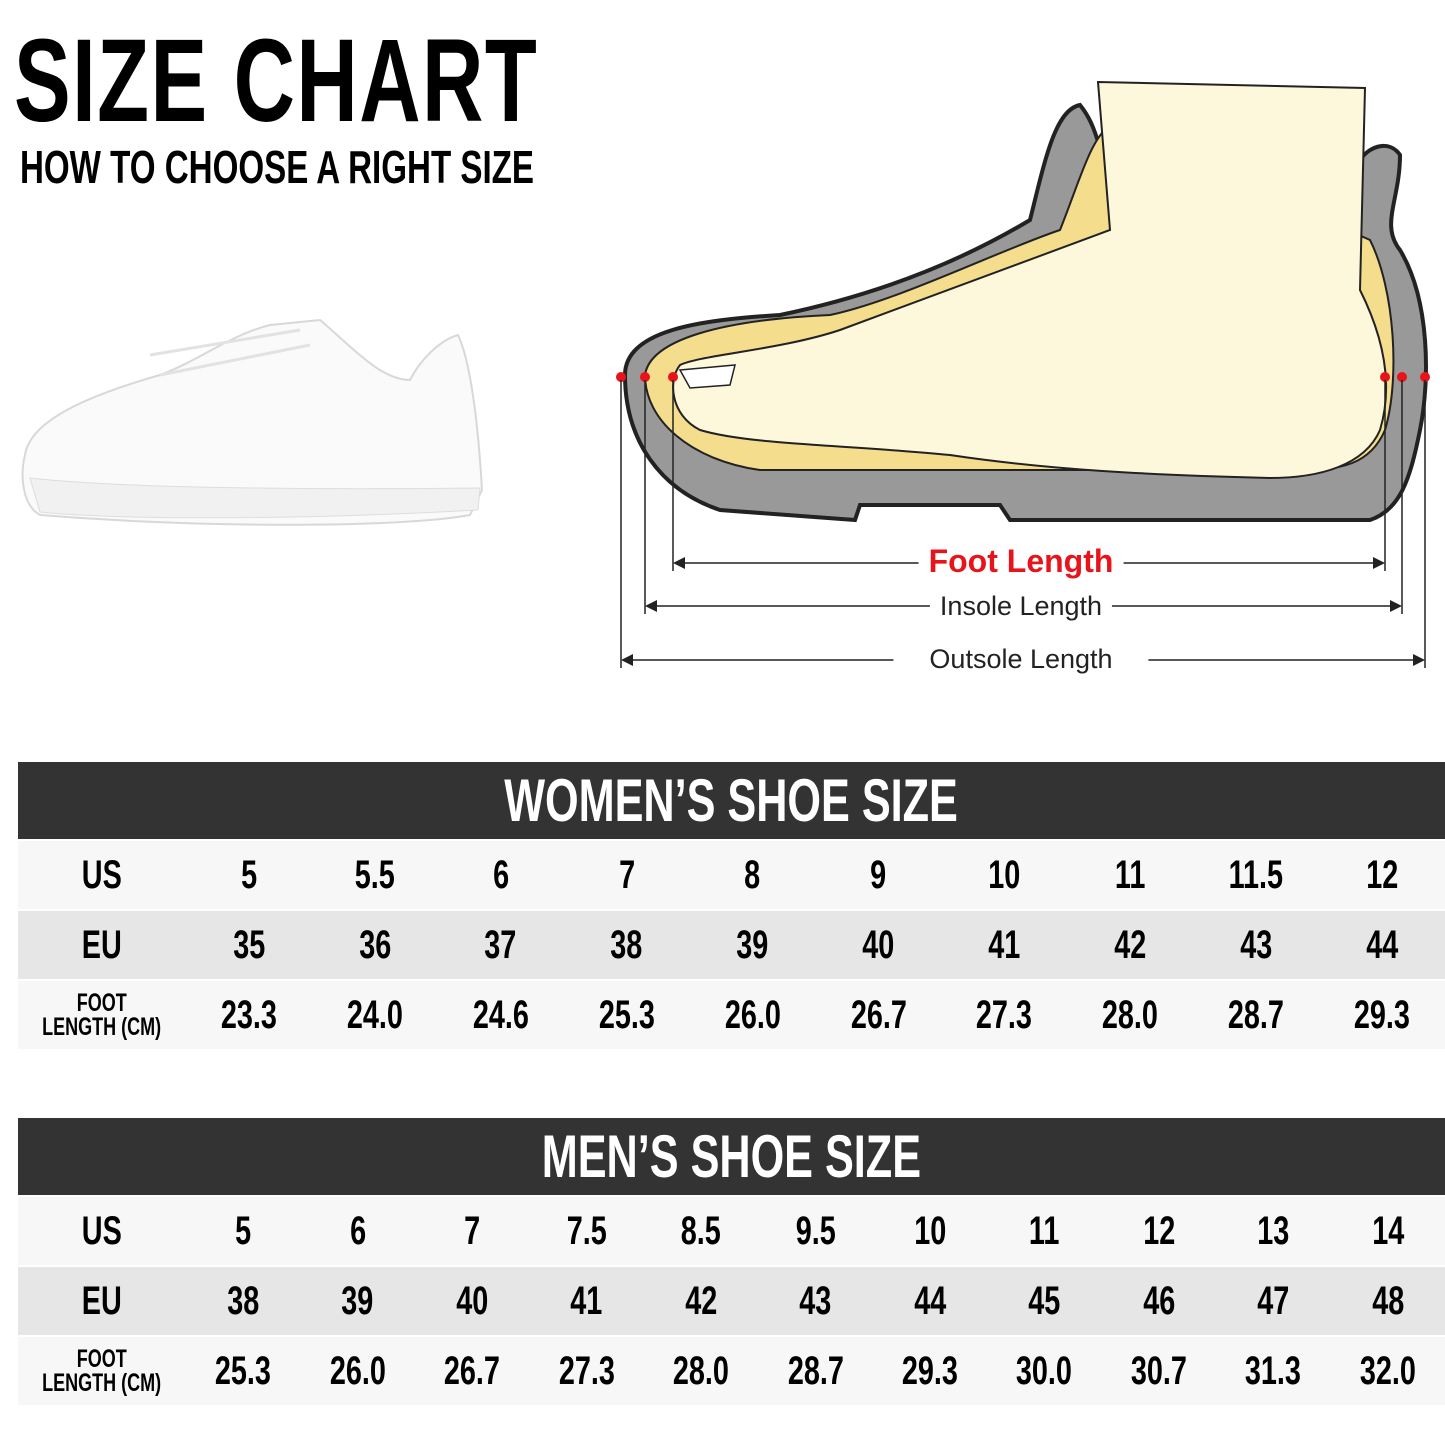 The image size is (1445, 1445). Describe the element at coordinates (1273, 1370) in the screenshot. I see `table-cell: 31.3` at that location.